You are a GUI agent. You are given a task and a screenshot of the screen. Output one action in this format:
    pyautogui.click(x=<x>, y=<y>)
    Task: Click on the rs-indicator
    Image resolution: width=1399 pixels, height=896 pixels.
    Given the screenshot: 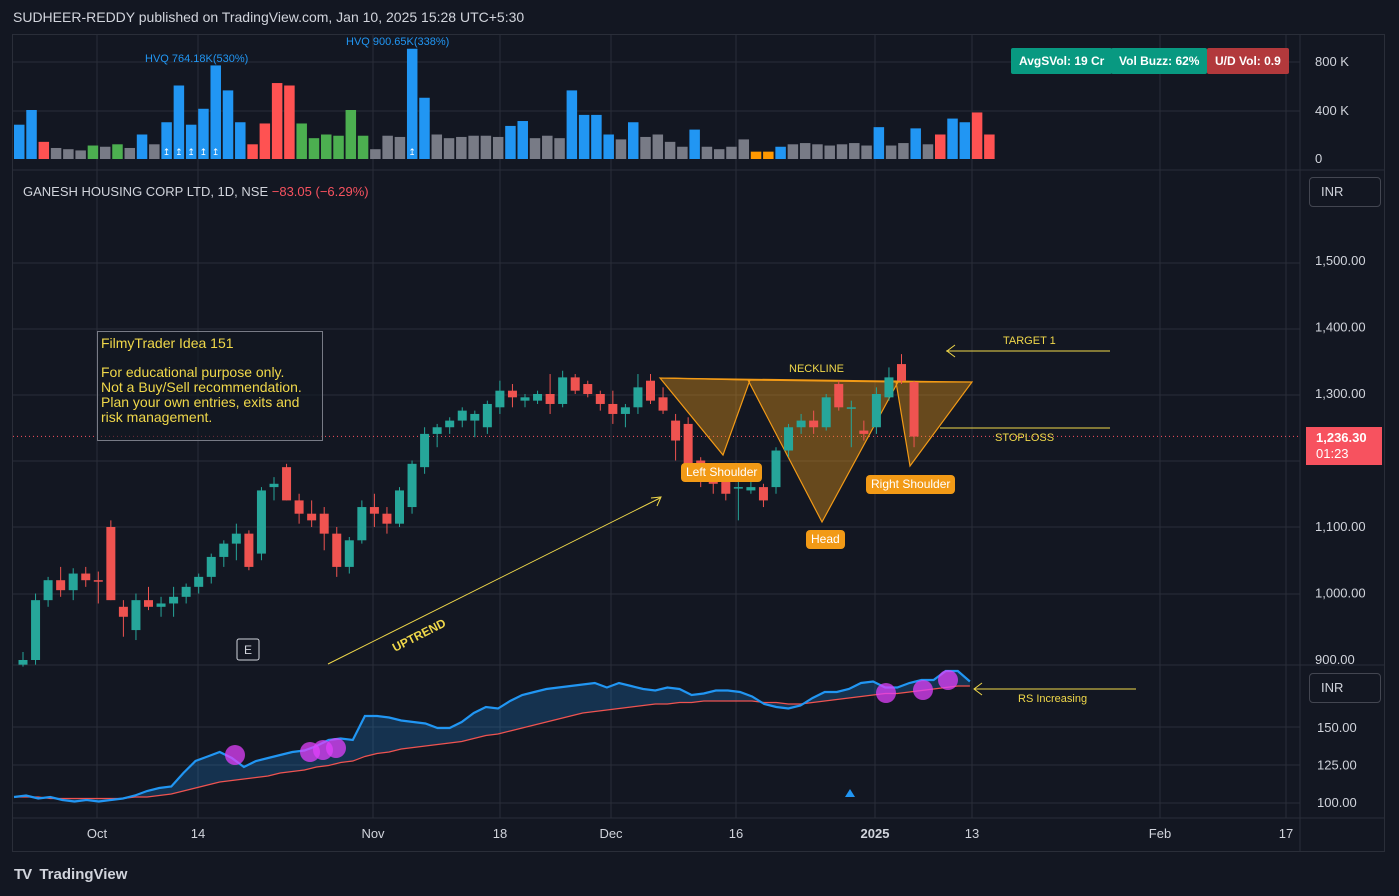 What is the action you would take?
    pyautogui.click(x=492, y=736)
    